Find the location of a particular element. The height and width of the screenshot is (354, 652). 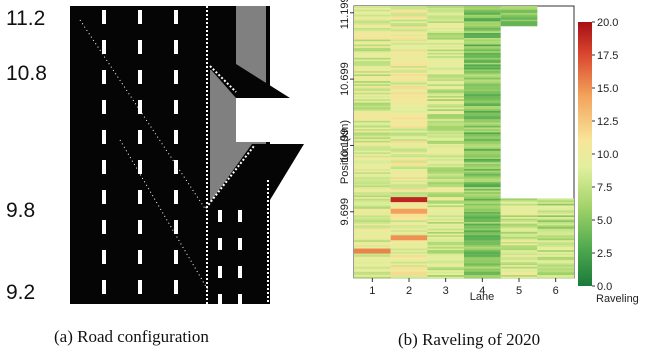

exit-lane-dash is located at coordinates (240, 300).